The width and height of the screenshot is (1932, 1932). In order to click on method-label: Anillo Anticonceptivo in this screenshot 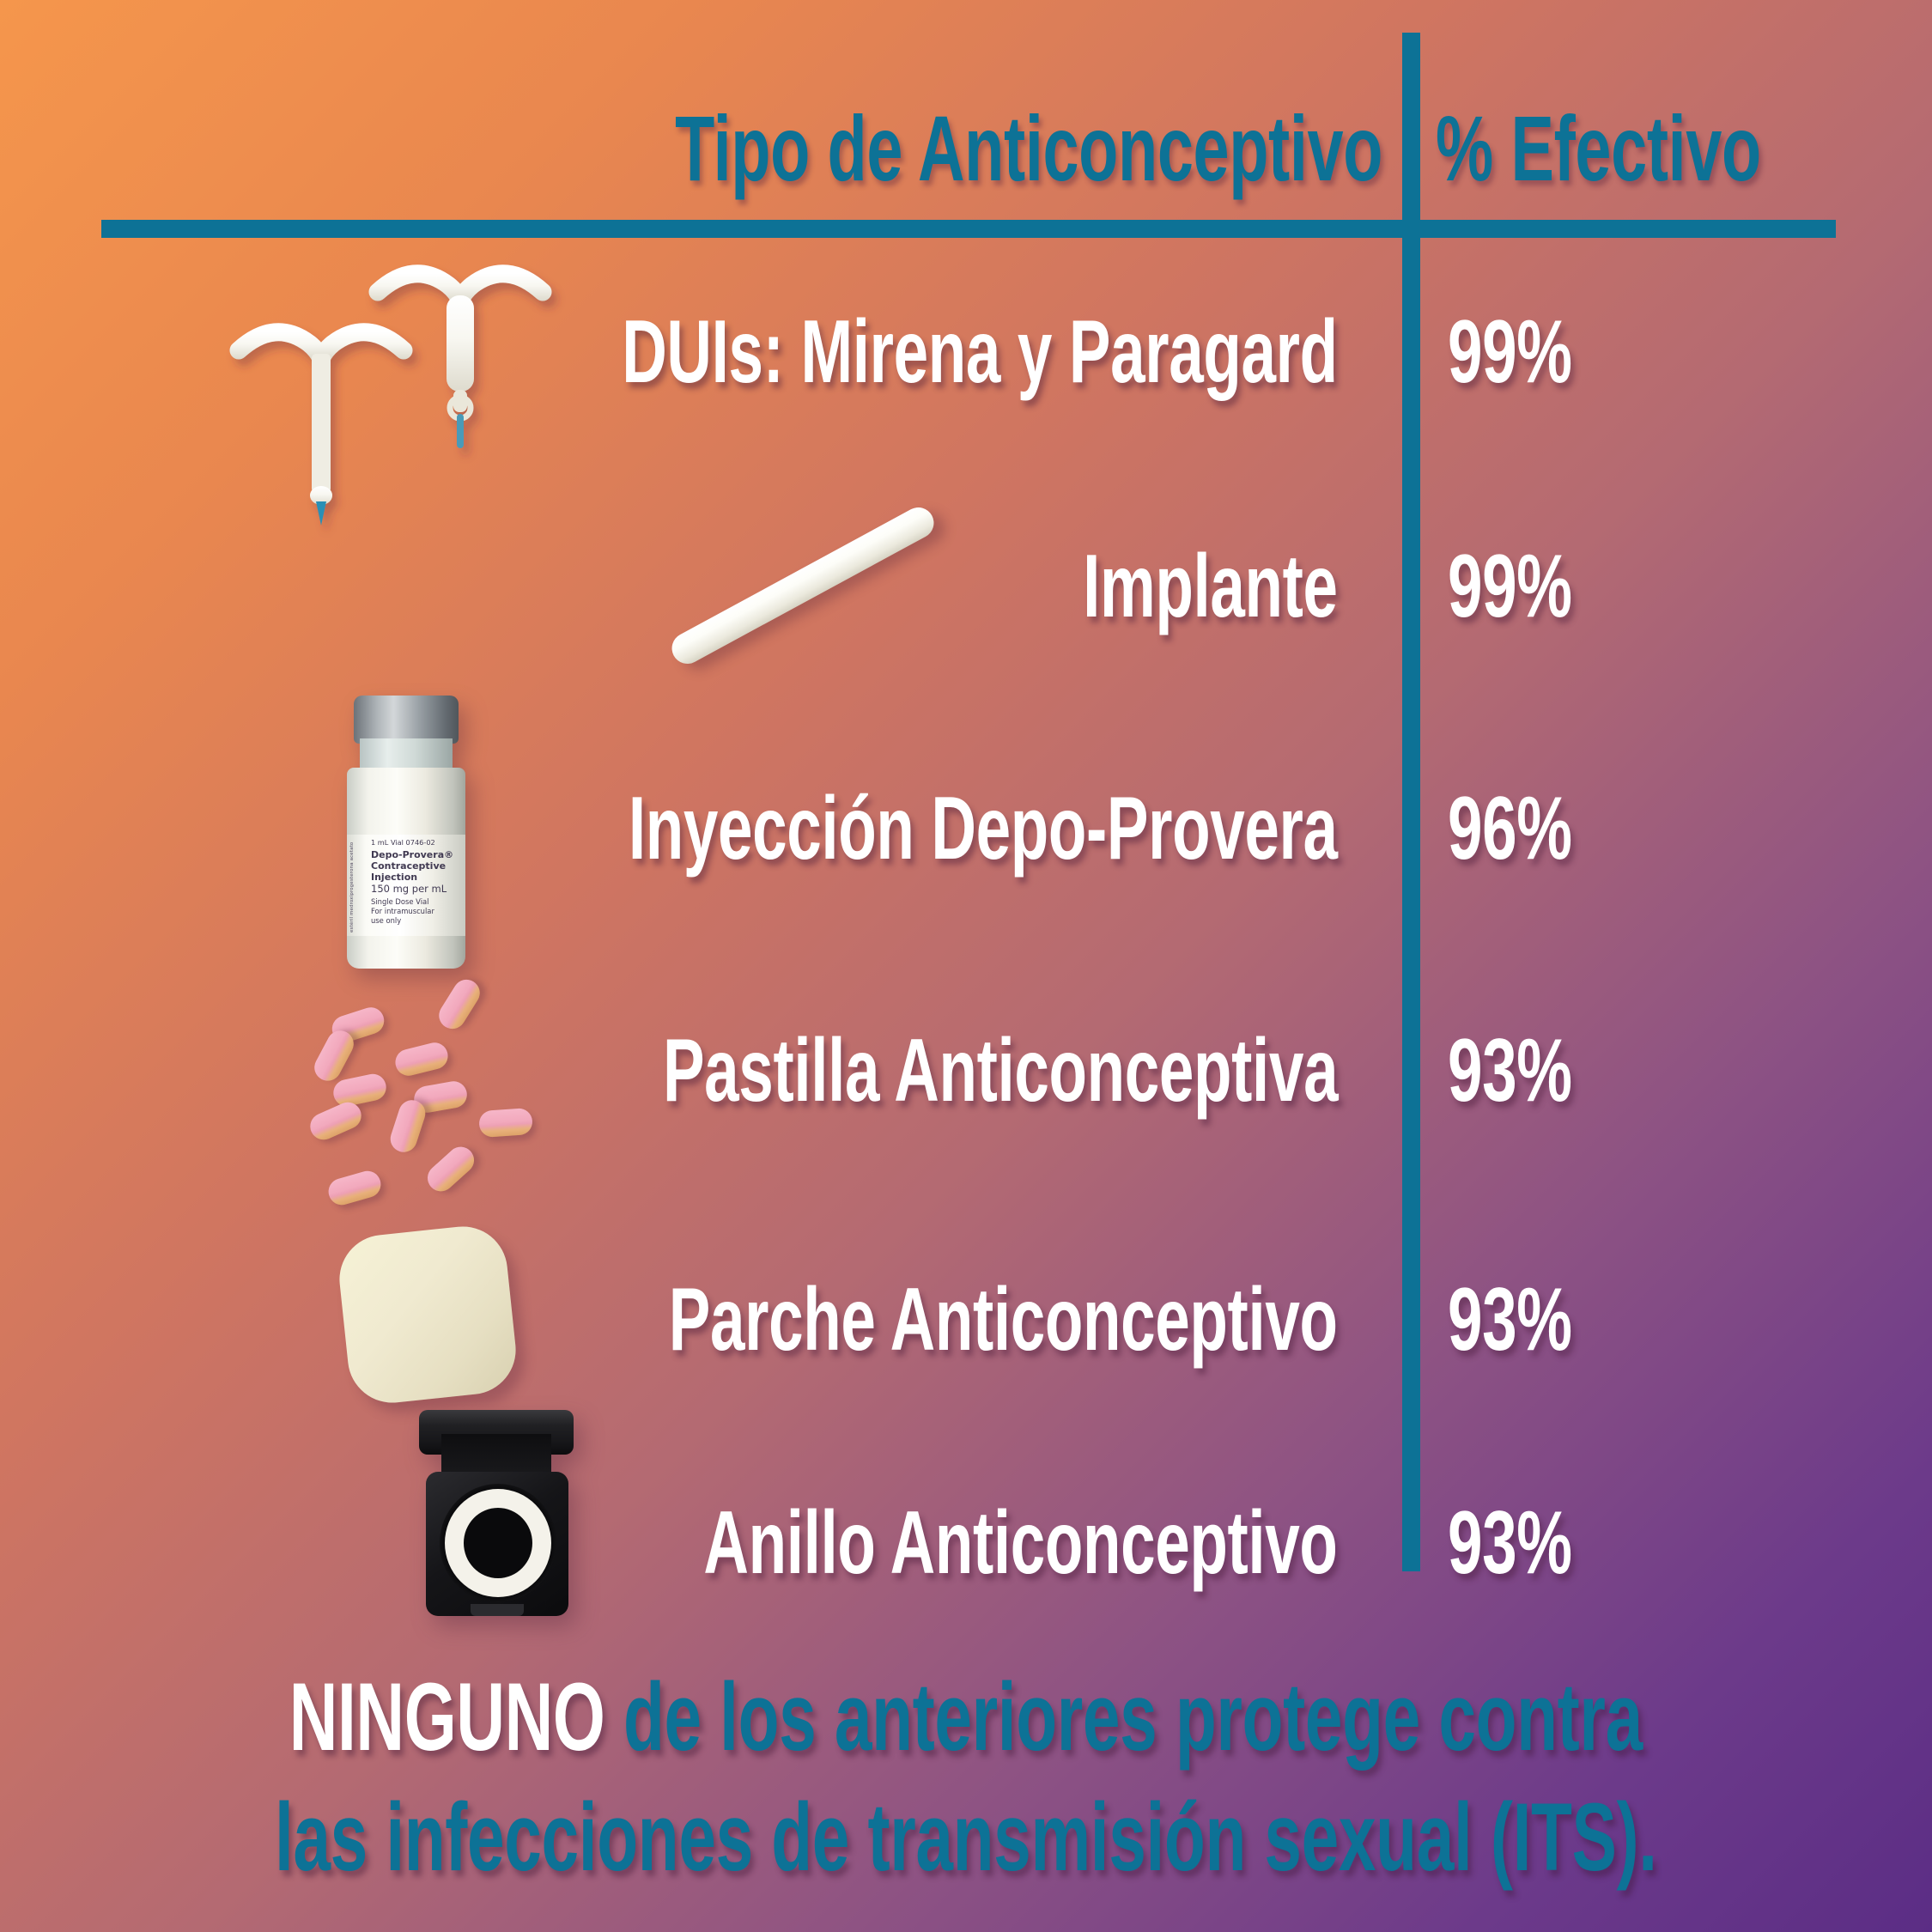, I will do `click(1021, 1543)`.